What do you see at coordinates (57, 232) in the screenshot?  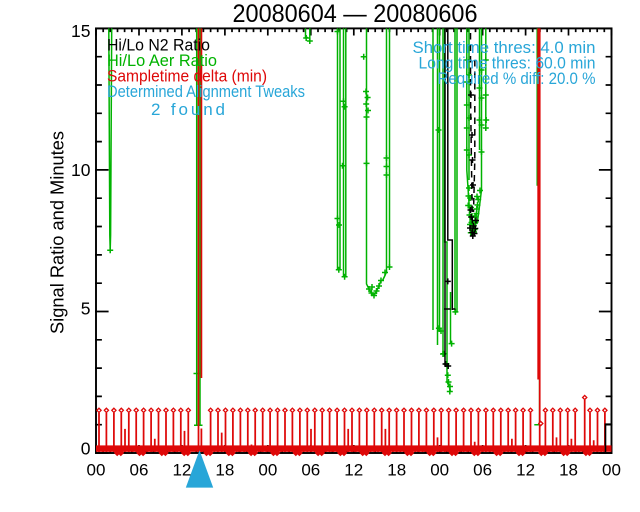 I see `svg-text: Signal Ratio and Minutes` at bounding box center [57, 232].